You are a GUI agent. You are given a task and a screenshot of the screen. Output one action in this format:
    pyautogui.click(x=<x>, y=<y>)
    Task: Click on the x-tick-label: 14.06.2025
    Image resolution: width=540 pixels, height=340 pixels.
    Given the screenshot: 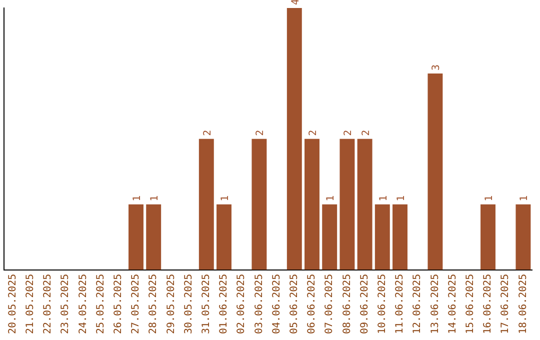 What is the action you would take?
    pyautogui.click(x=452, y=304)
    